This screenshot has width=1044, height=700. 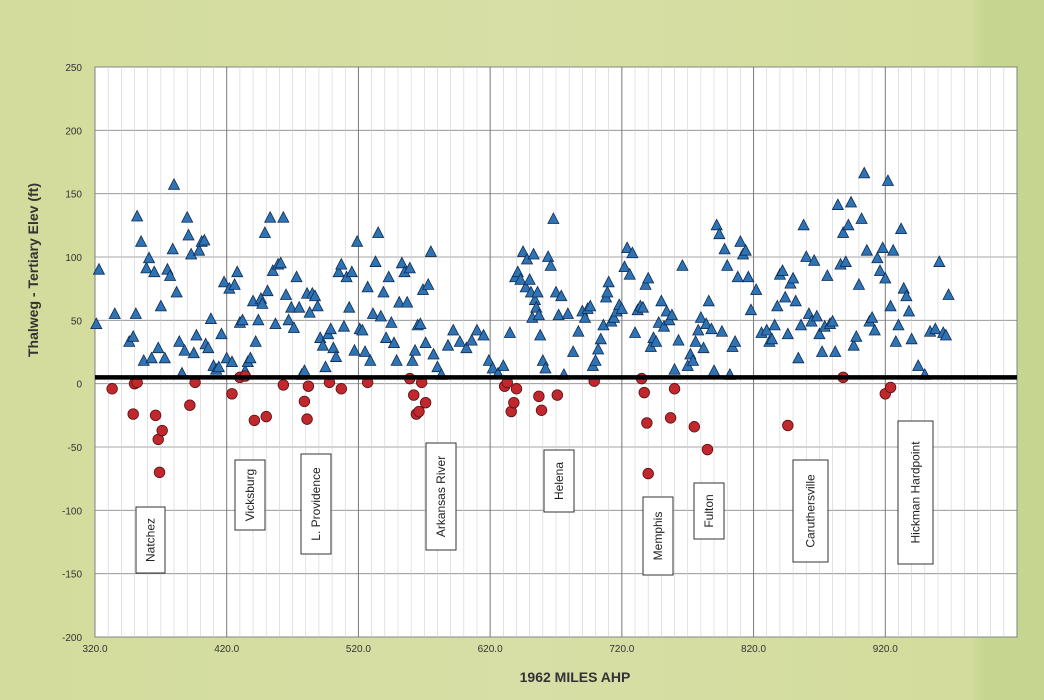 What do you see at coordinates (151, 540) in the screenshot?
I see `annotation-label: Natchez` at bounding box center [151, 540].